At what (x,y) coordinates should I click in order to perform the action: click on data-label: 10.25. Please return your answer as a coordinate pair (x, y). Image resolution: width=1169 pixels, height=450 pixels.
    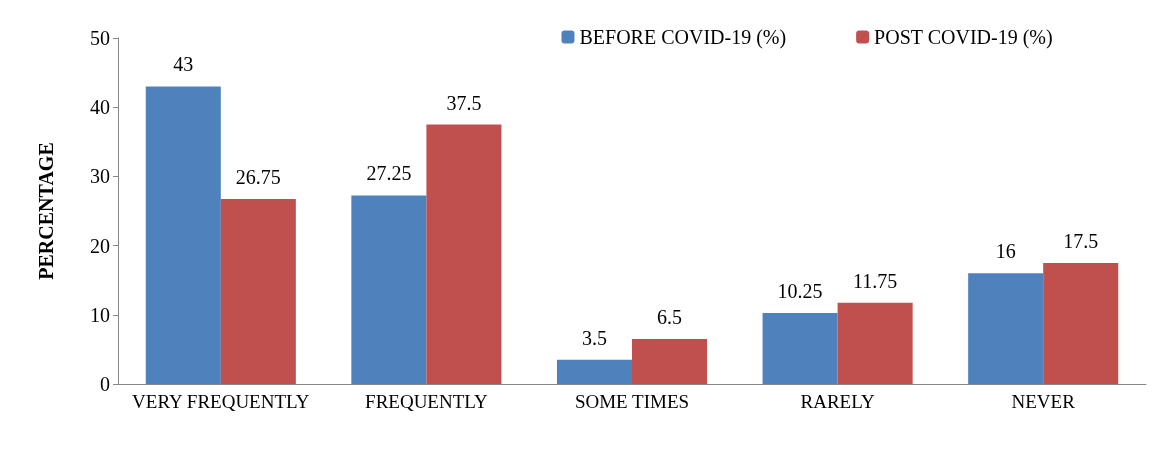
    Looking at the image, I should click on (800, 291).